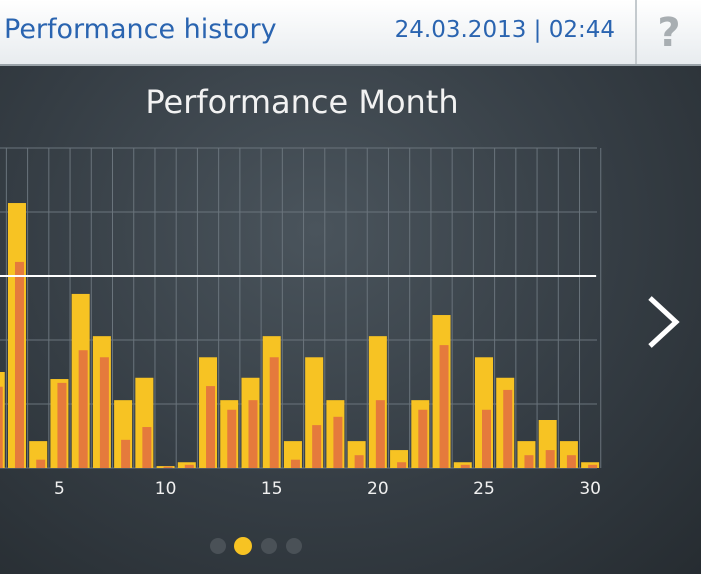  What do you see at coordinates (272, 489) in the screenshot?
I see `x-tick-label: 15` at bounding box center [272, 489].